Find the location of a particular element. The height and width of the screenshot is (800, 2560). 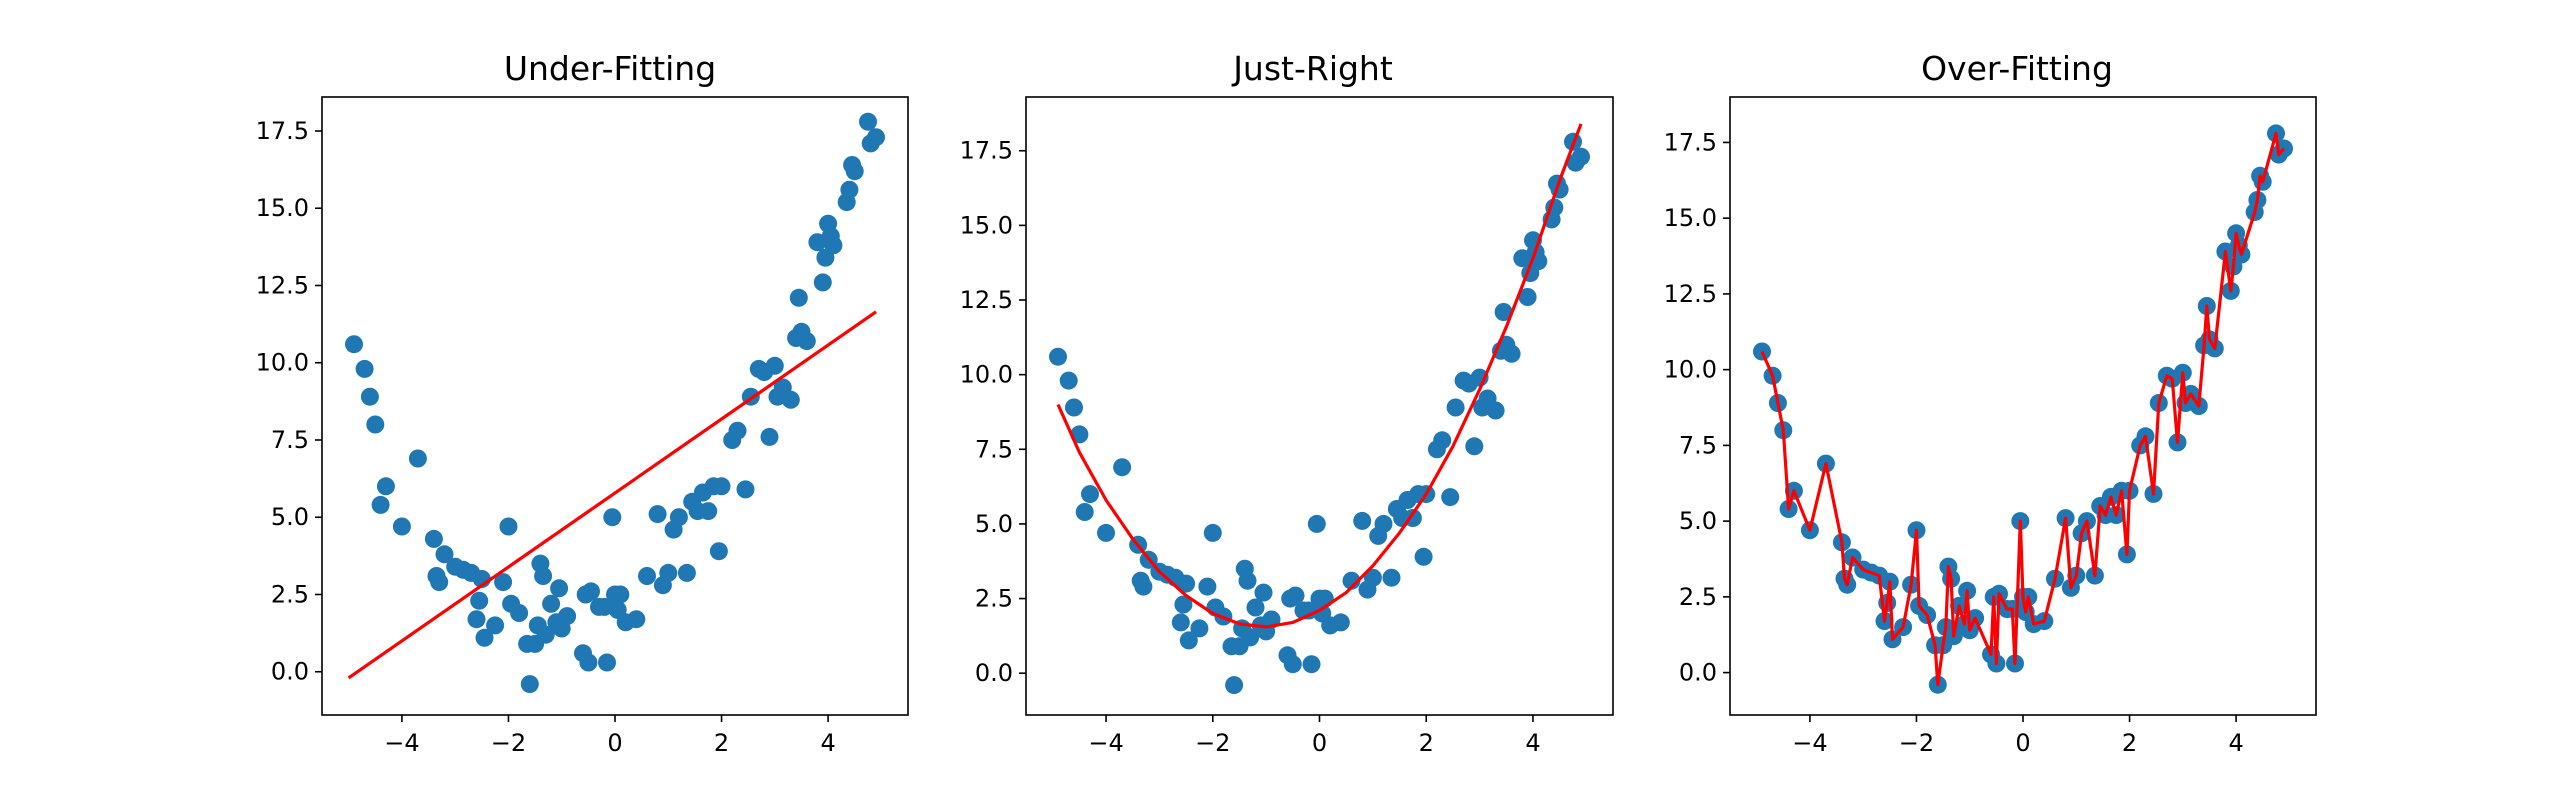

y-tick-label: 12.5 is located at coordinates (1690, 294).